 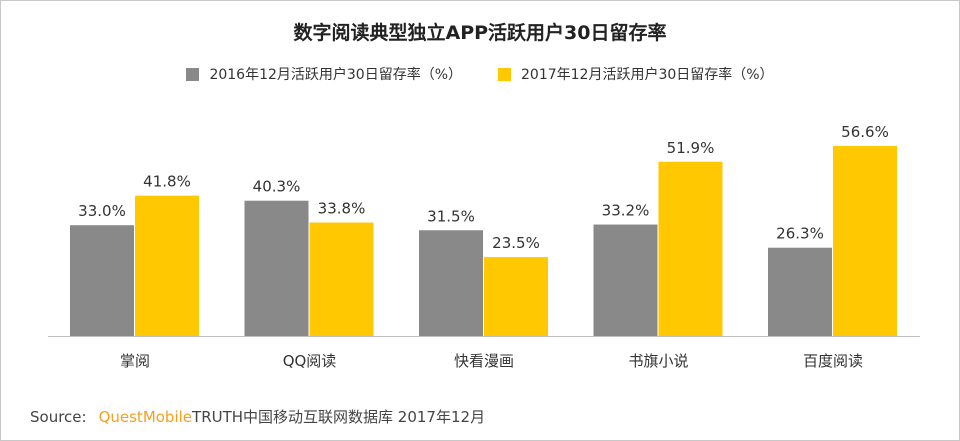 I want to click on data-label: 56.6%, so click(x=865, y=132).